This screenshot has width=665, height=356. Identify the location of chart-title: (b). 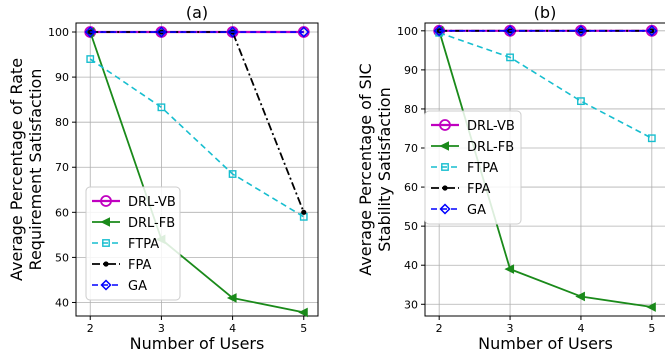
(545, 12).